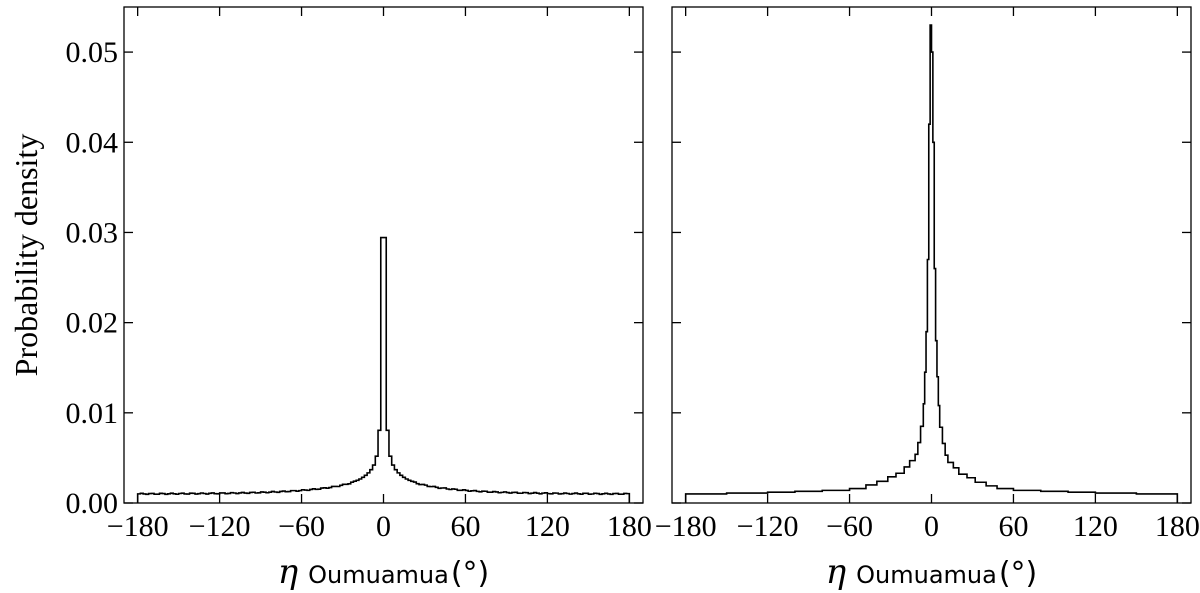 The height and width of the screenshot is (593, 1200). Describe the element at coordinates (92, 232) in the screenshot. I see `y-tick-label: 0.03` at that location.